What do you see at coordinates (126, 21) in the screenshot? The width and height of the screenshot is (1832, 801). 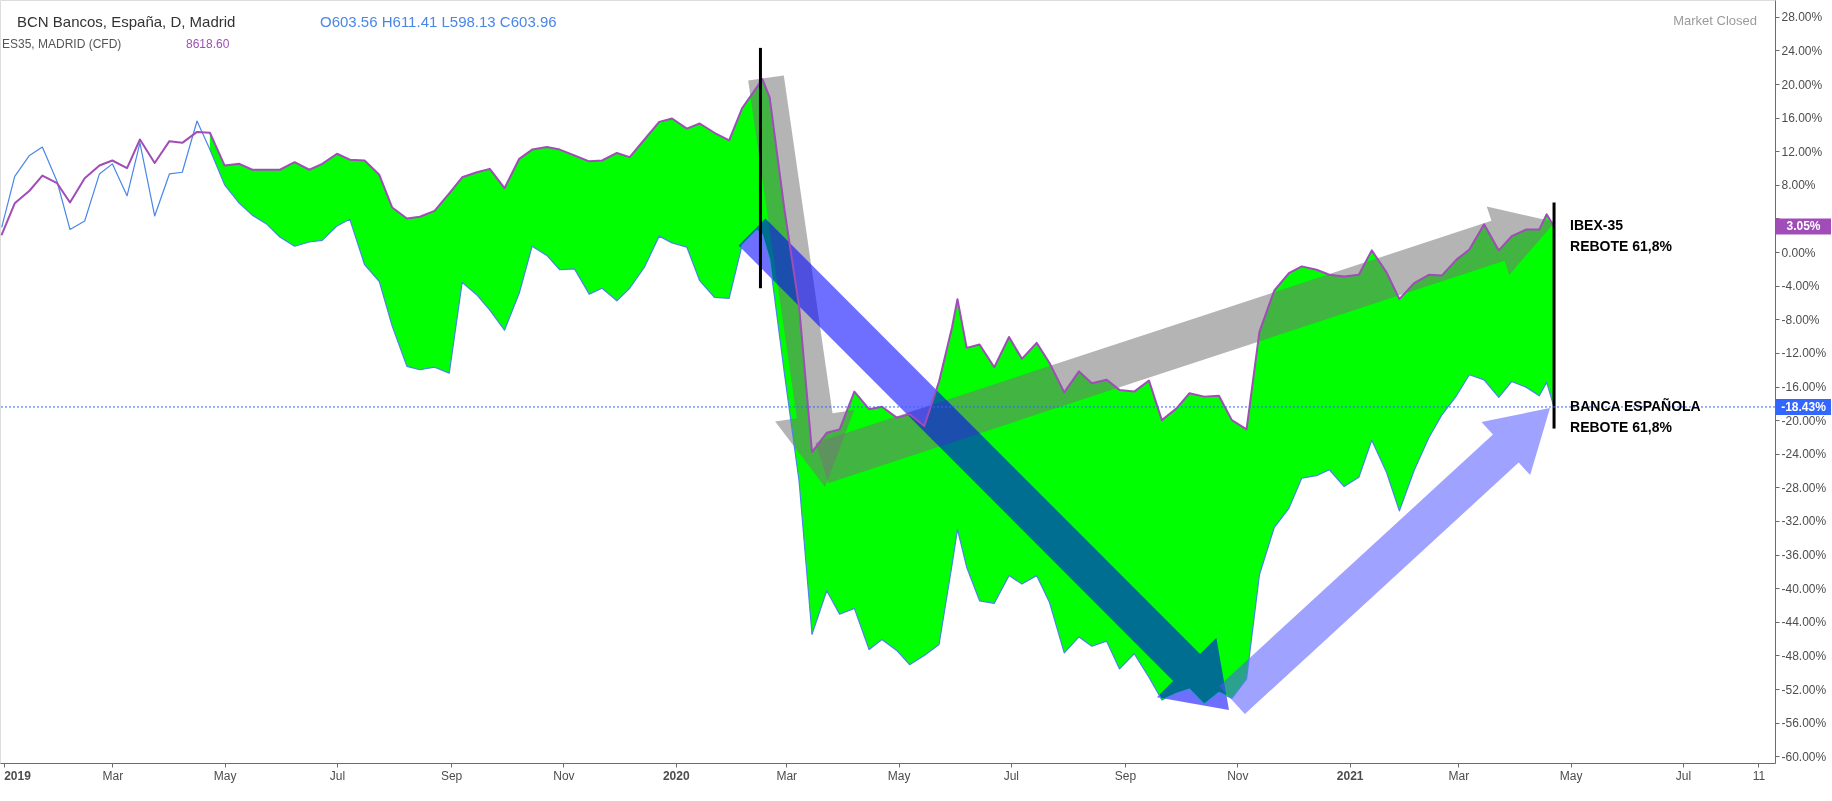 I see `text: BCN Bancos, España, D, Madrid` at bounding box center [126, 21].